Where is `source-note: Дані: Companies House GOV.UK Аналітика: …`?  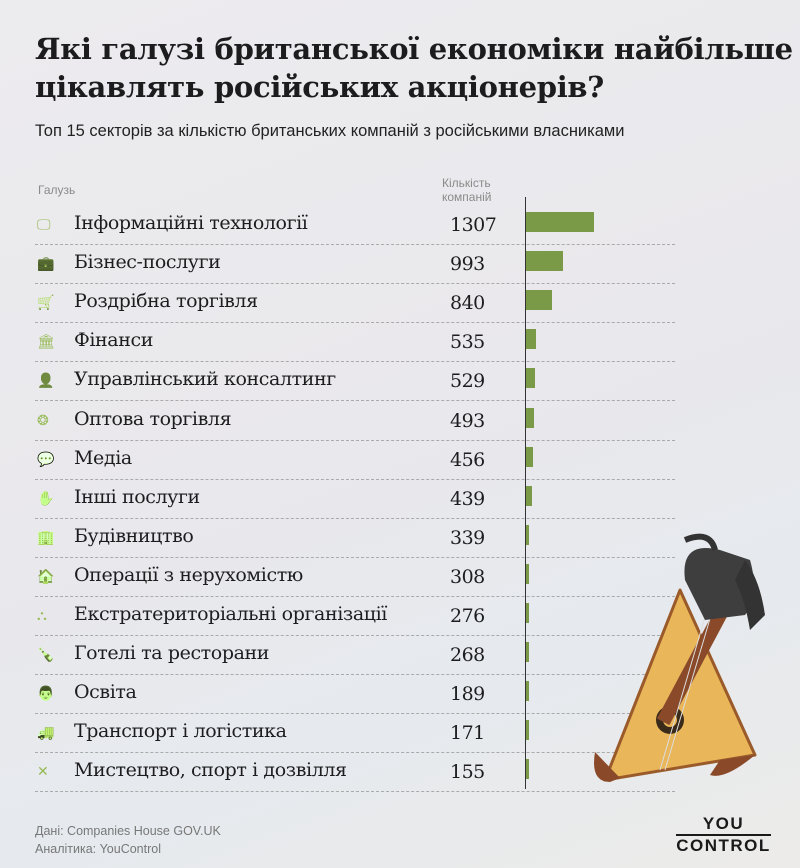 source-note: Дані: Companies House GOV.UK Аналітика: … is located at coordinates (128, 840).